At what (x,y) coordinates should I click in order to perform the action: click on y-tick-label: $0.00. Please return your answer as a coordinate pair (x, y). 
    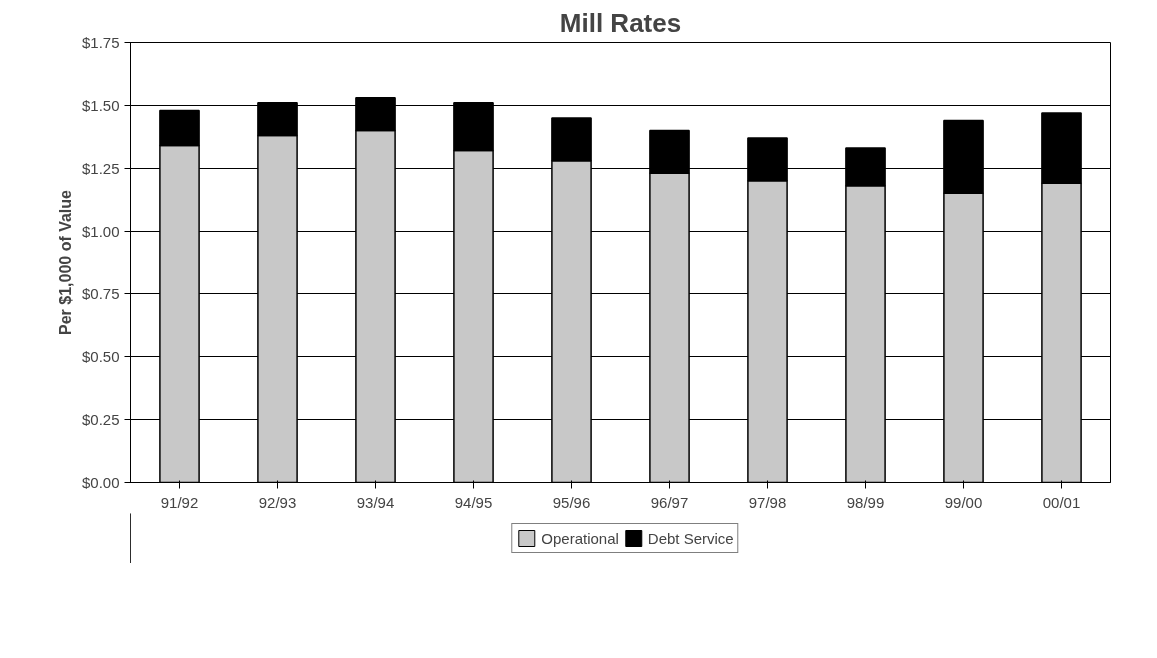
    Looking at the image, I should click on (100, 482).